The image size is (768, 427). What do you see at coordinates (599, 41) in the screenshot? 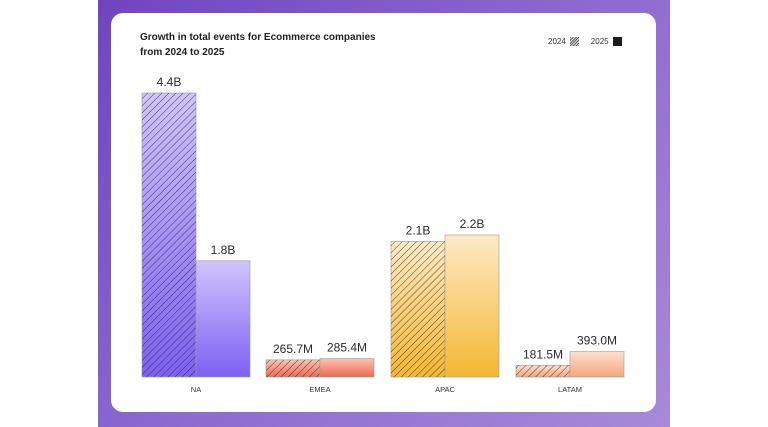
I see `legend-label-2025: 2025` at bounding box center [599, 41].